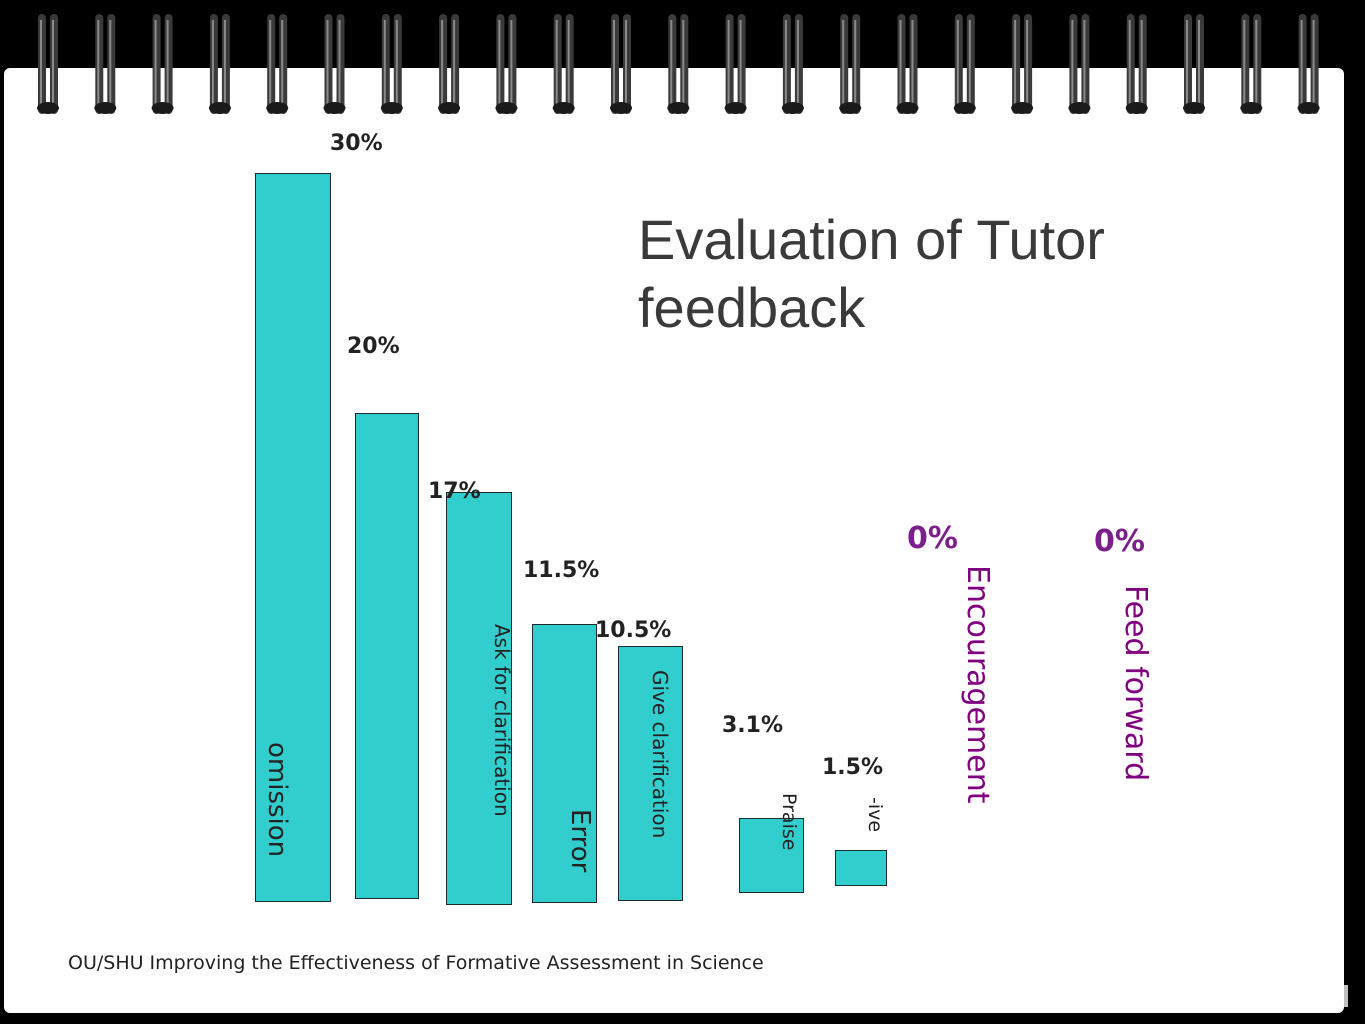 The height and width of the screenshot is (1024, 1365). I want to click on value-label: 30%, so click(356, 143).